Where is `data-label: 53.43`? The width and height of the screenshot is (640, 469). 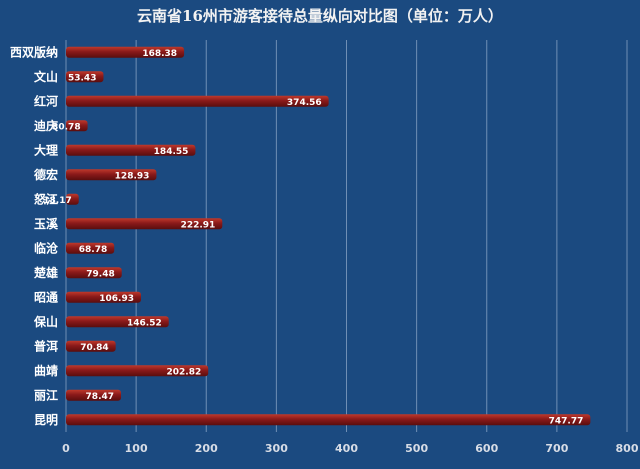 data-label: 53.43 is located at coordinates (82, 78).